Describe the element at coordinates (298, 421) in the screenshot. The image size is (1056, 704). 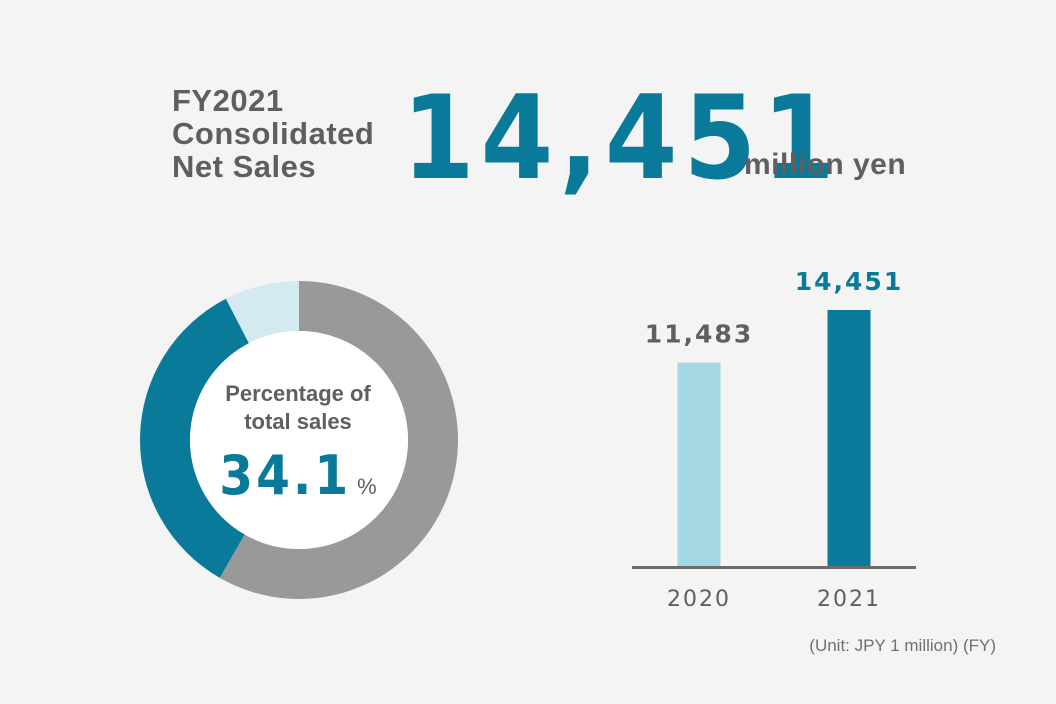
I see `donut-caption-line-2: total sales` at that location.